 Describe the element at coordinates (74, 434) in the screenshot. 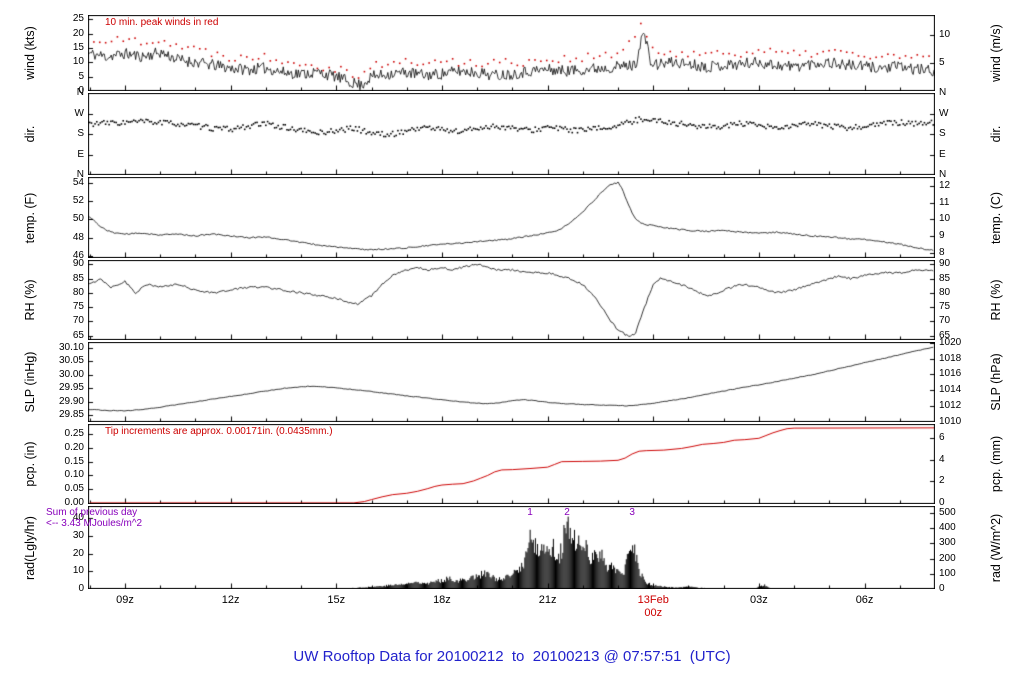

I see `pcp-left-tick-label: 0.25` at that location.